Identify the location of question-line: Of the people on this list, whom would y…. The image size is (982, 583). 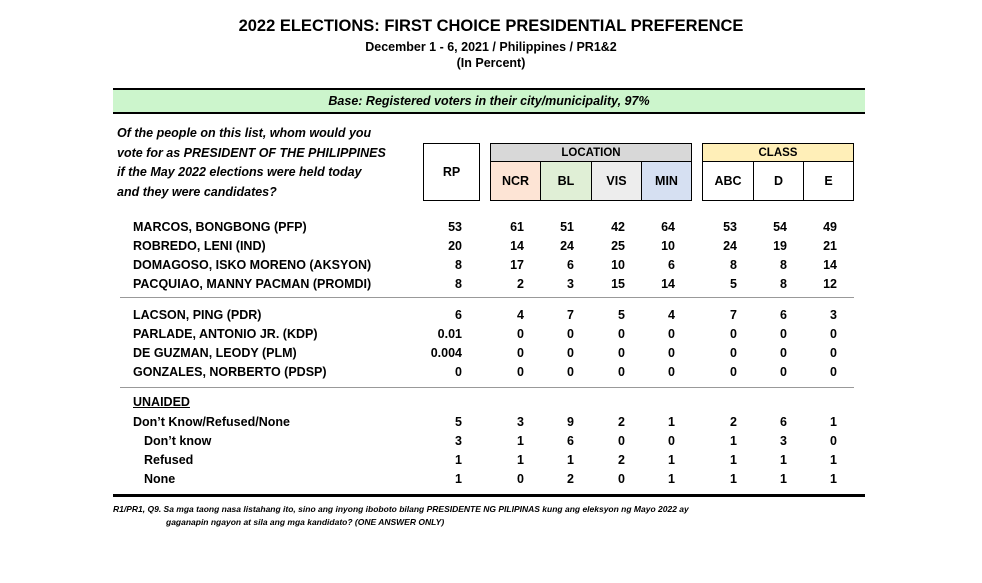
(244, 133).